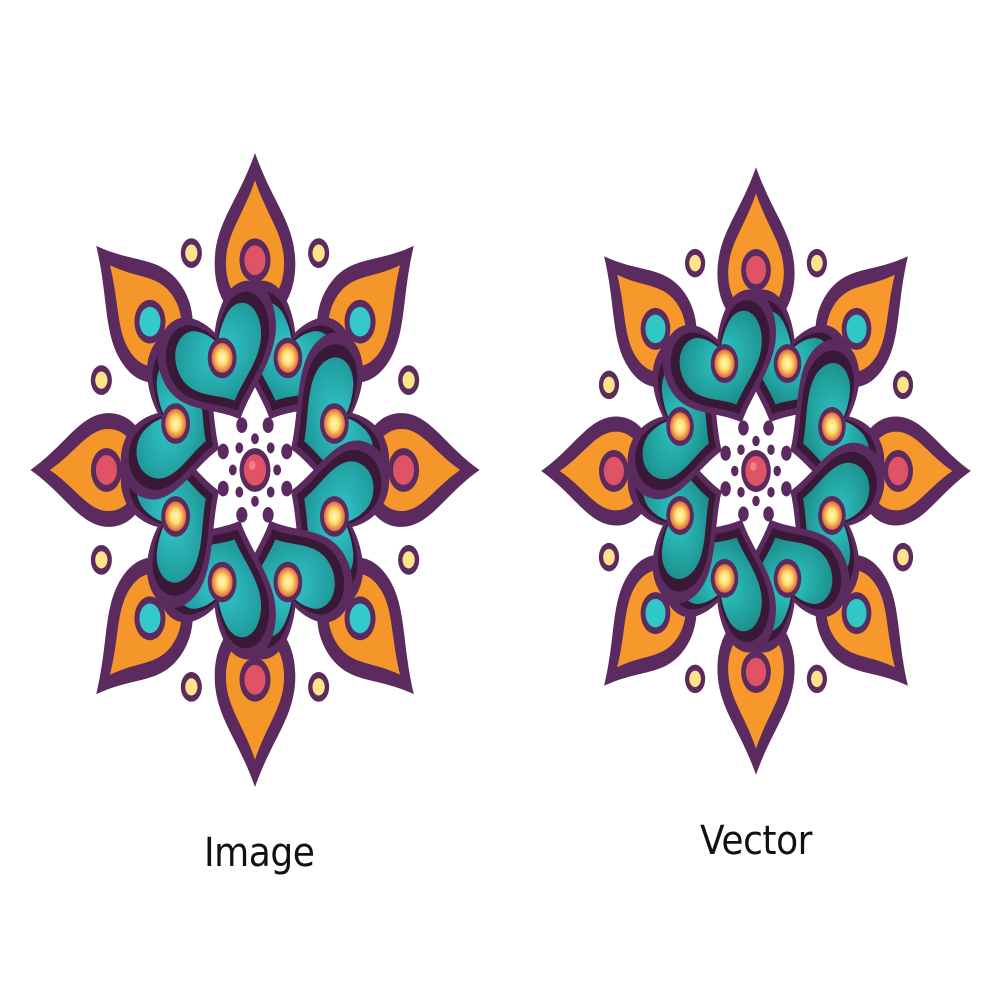 The image size is (1000, 1000). Describe the element at coordinates (756, 841) in the screenshot. I see `vector-caption: Vector` at that location.